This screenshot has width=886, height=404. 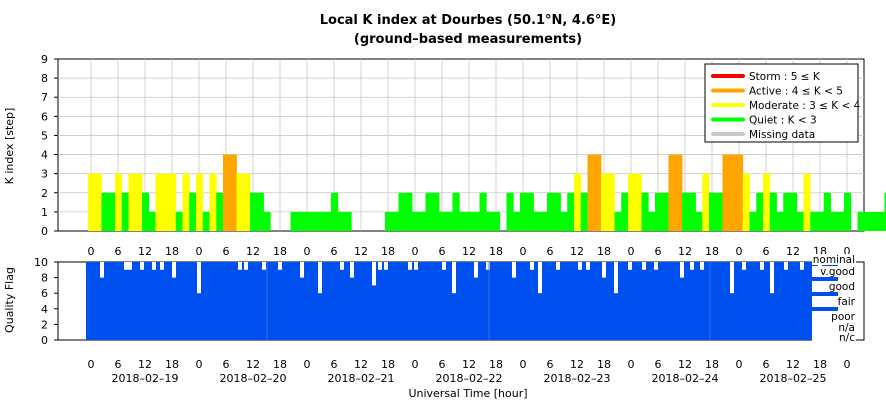 What do you see at coordinates (834, 260) in the screenshot?
I see `quality-label-0: nominal` at bounding box center [834, 260].